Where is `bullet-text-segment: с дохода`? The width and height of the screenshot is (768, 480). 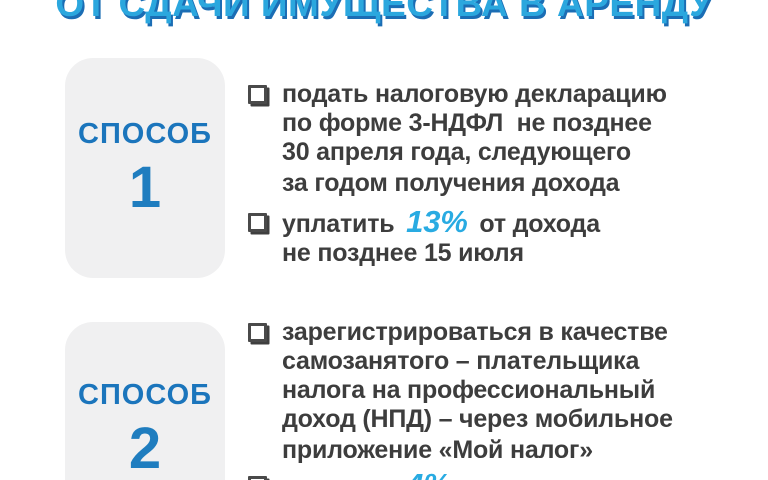 bullet-text-segment: с дохода is located at coordinates (513, 476).